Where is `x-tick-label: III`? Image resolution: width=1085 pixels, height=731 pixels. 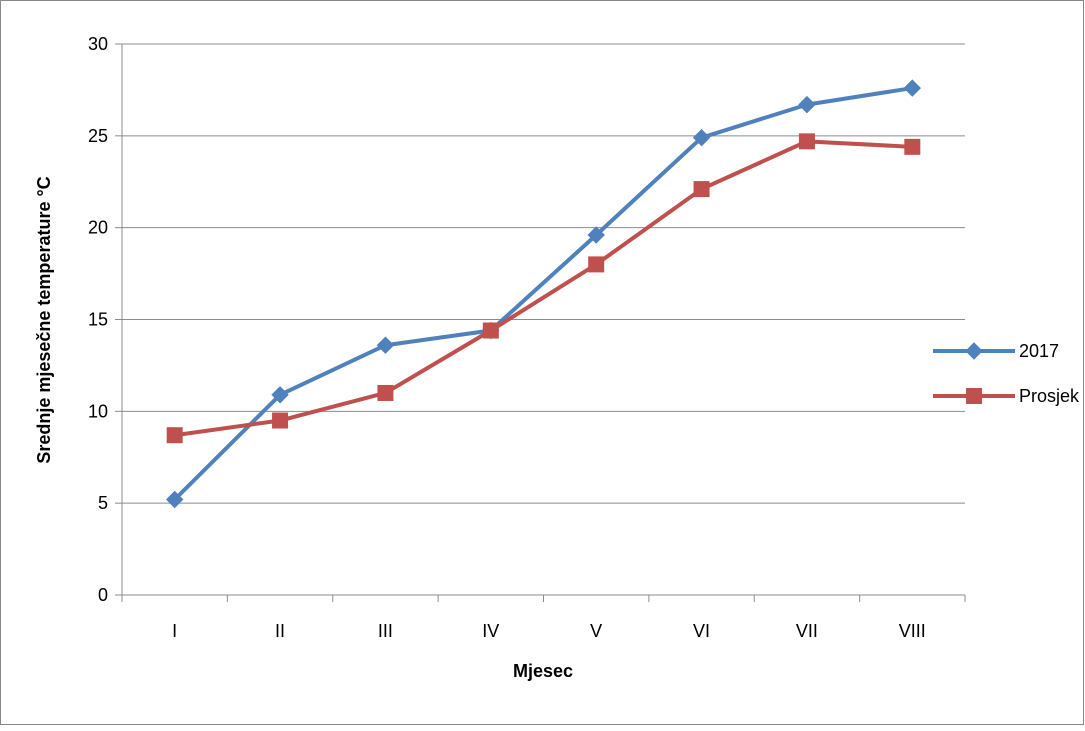
x-tick-label: III is located at coordinates (385, 631).